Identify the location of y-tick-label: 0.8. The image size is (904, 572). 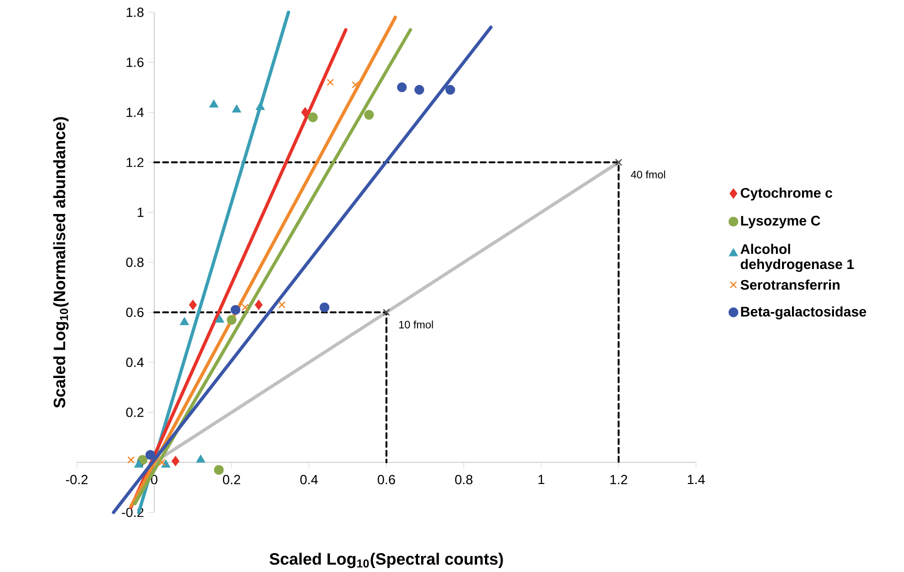
(135, 262).